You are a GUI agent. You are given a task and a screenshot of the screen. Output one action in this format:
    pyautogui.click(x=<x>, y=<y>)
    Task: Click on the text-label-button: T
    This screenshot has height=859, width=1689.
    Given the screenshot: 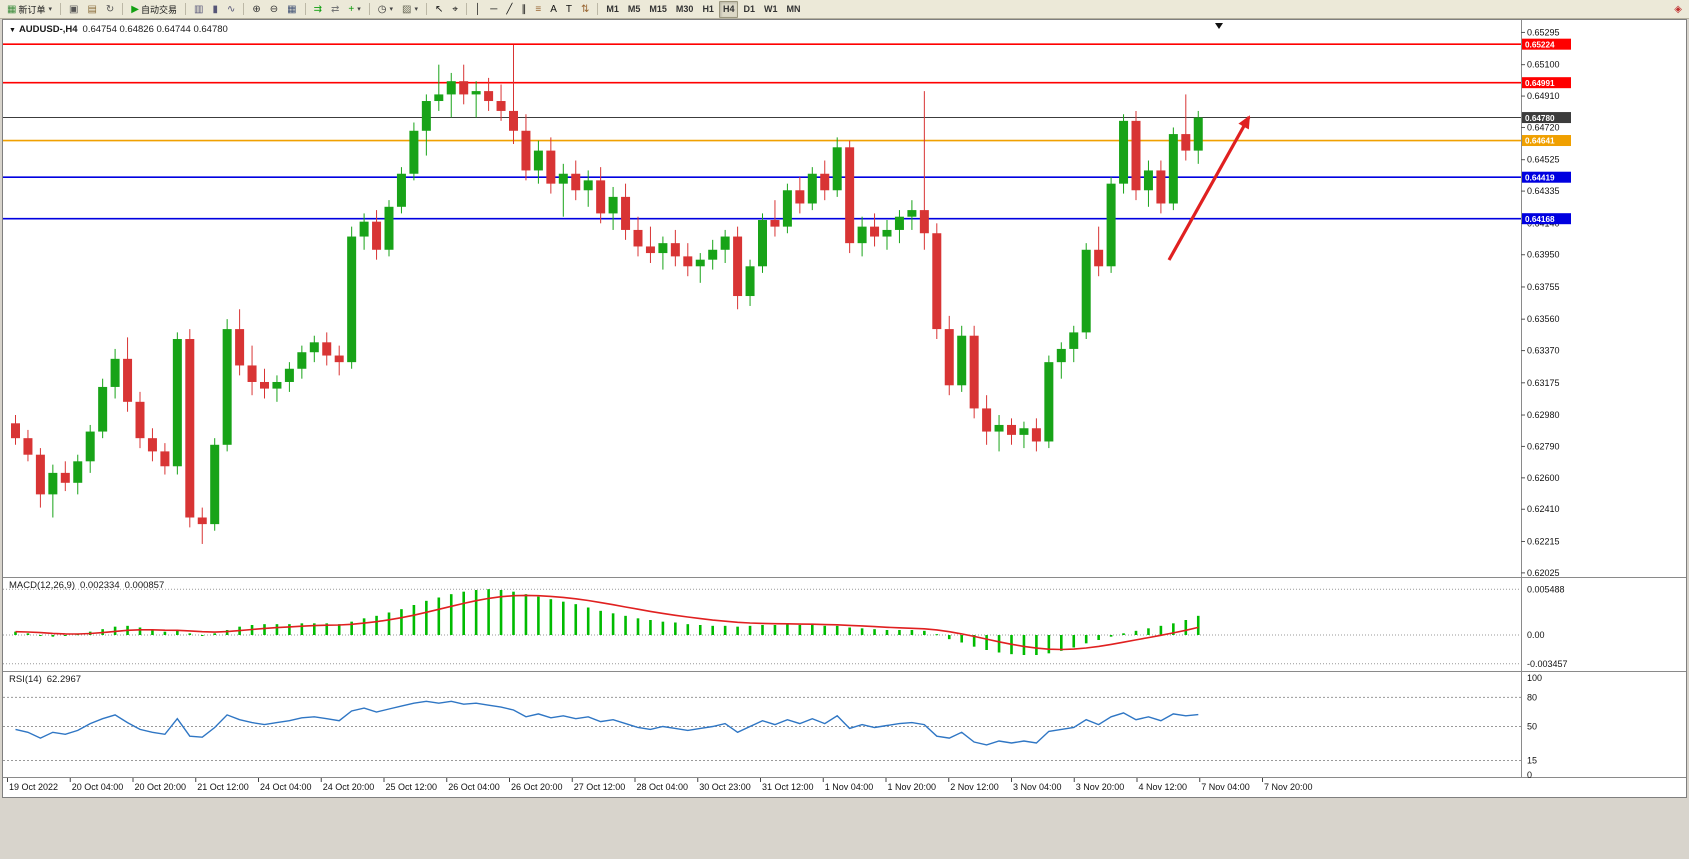 What is the action you would take?
    pyautogui.click(x=569, y=9)
    